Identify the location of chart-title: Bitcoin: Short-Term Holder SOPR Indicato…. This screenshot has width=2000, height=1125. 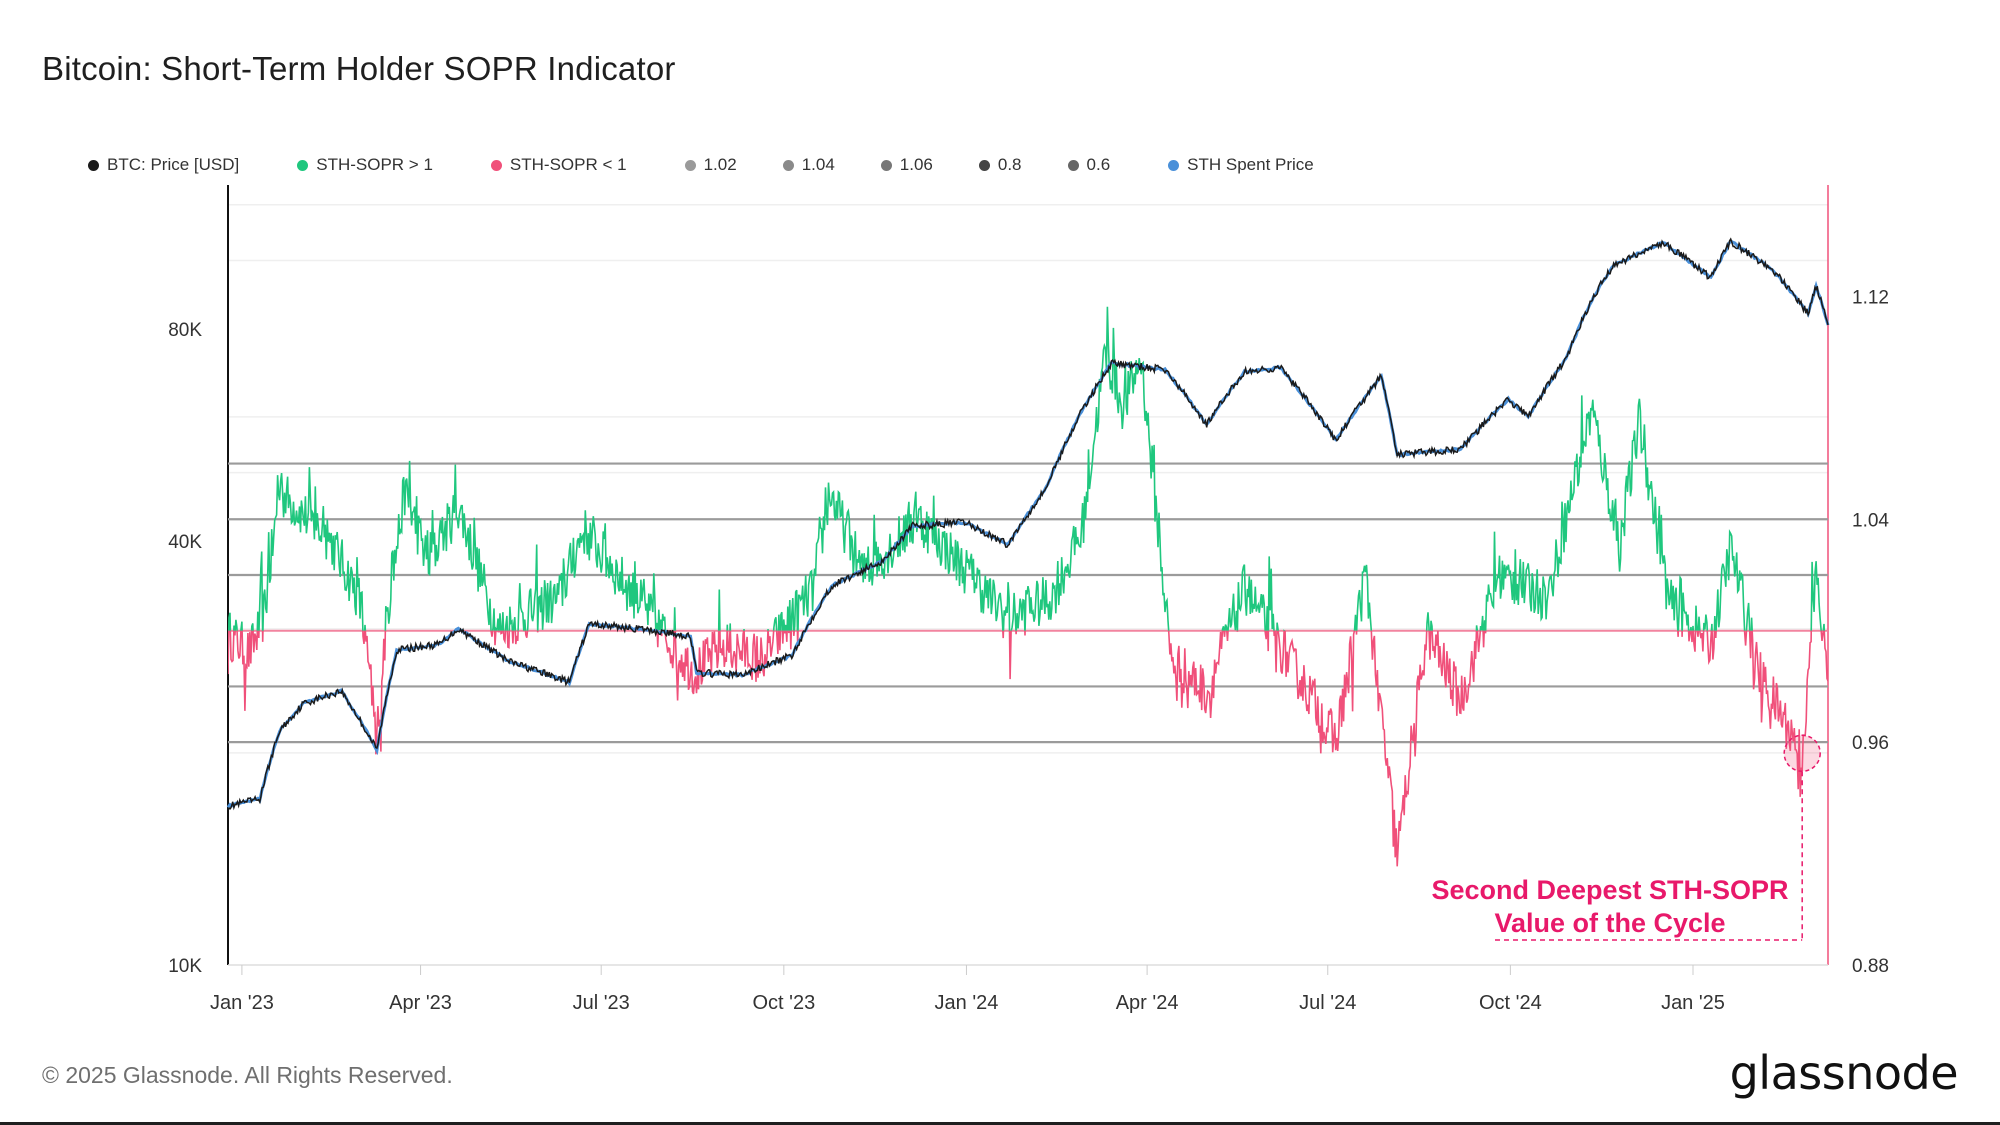
(359, 68).